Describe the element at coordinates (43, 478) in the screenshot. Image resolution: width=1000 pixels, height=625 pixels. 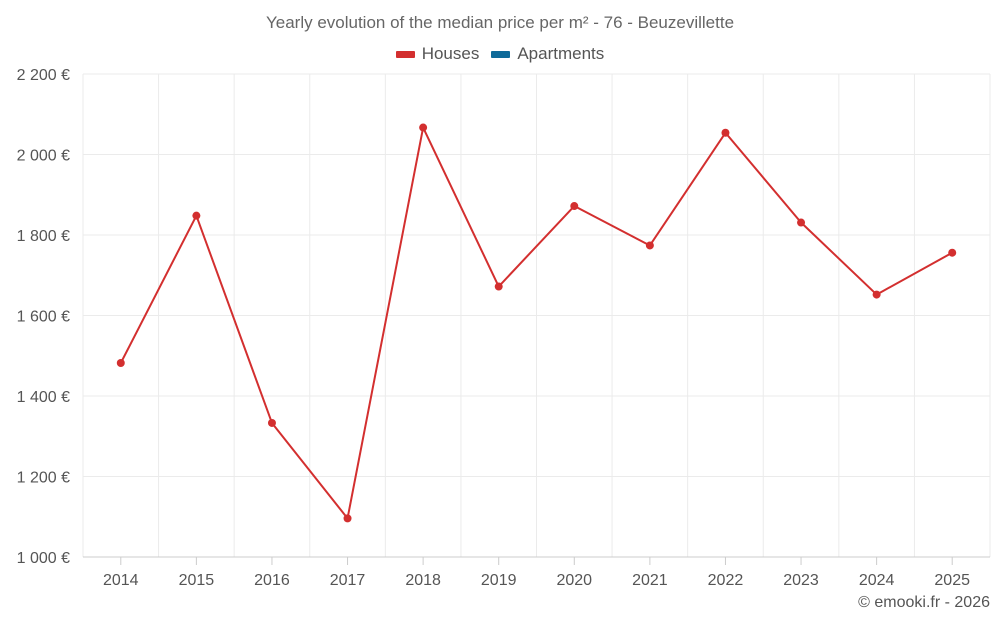
I see `y-tick-label: 1 200 €` at that location.